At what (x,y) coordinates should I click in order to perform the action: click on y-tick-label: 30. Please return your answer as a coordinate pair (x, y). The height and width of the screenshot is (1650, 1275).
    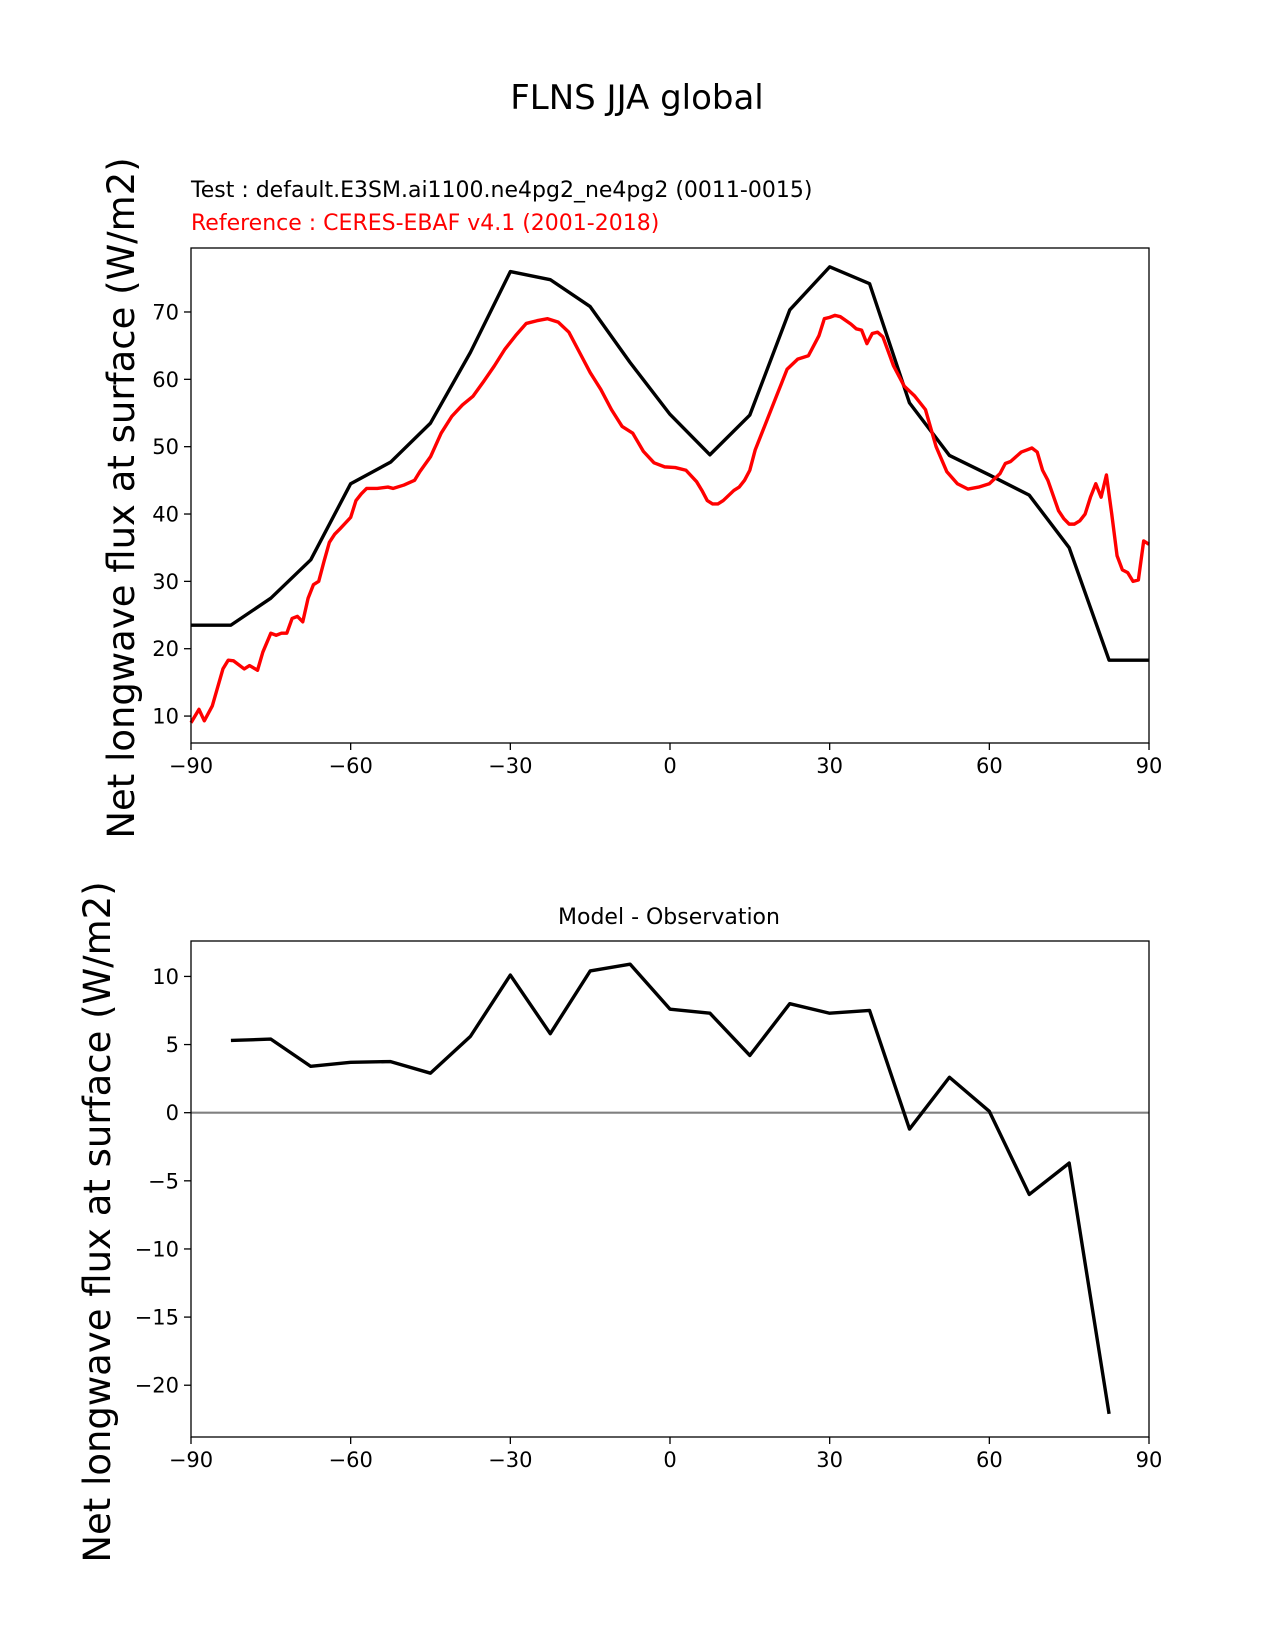
    Looking at the image, I should click on (165, 582).